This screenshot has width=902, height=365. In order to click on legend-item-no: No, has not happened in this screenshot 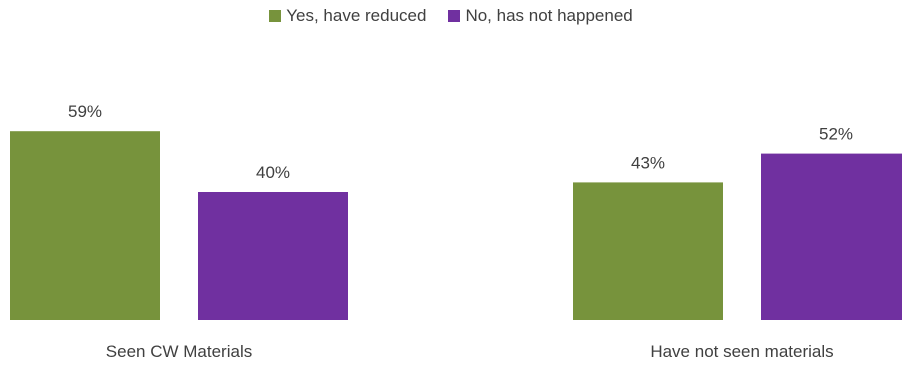, I will do `click(540, 16)`.